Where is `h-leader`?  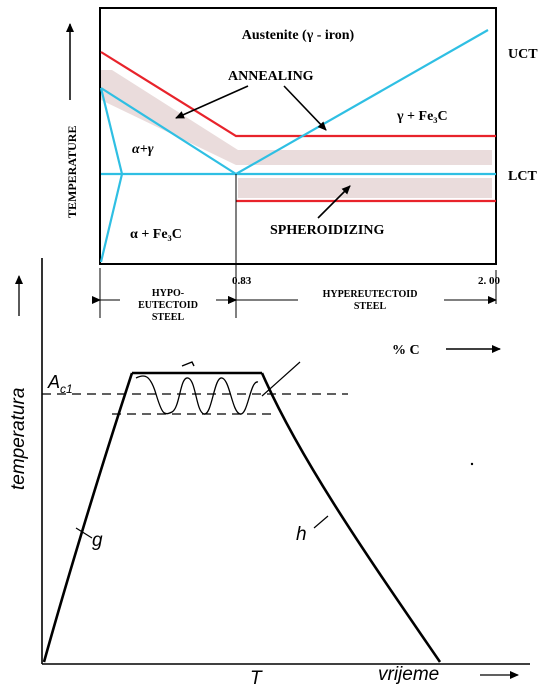
h-leader is located at coordinates (321, 522).